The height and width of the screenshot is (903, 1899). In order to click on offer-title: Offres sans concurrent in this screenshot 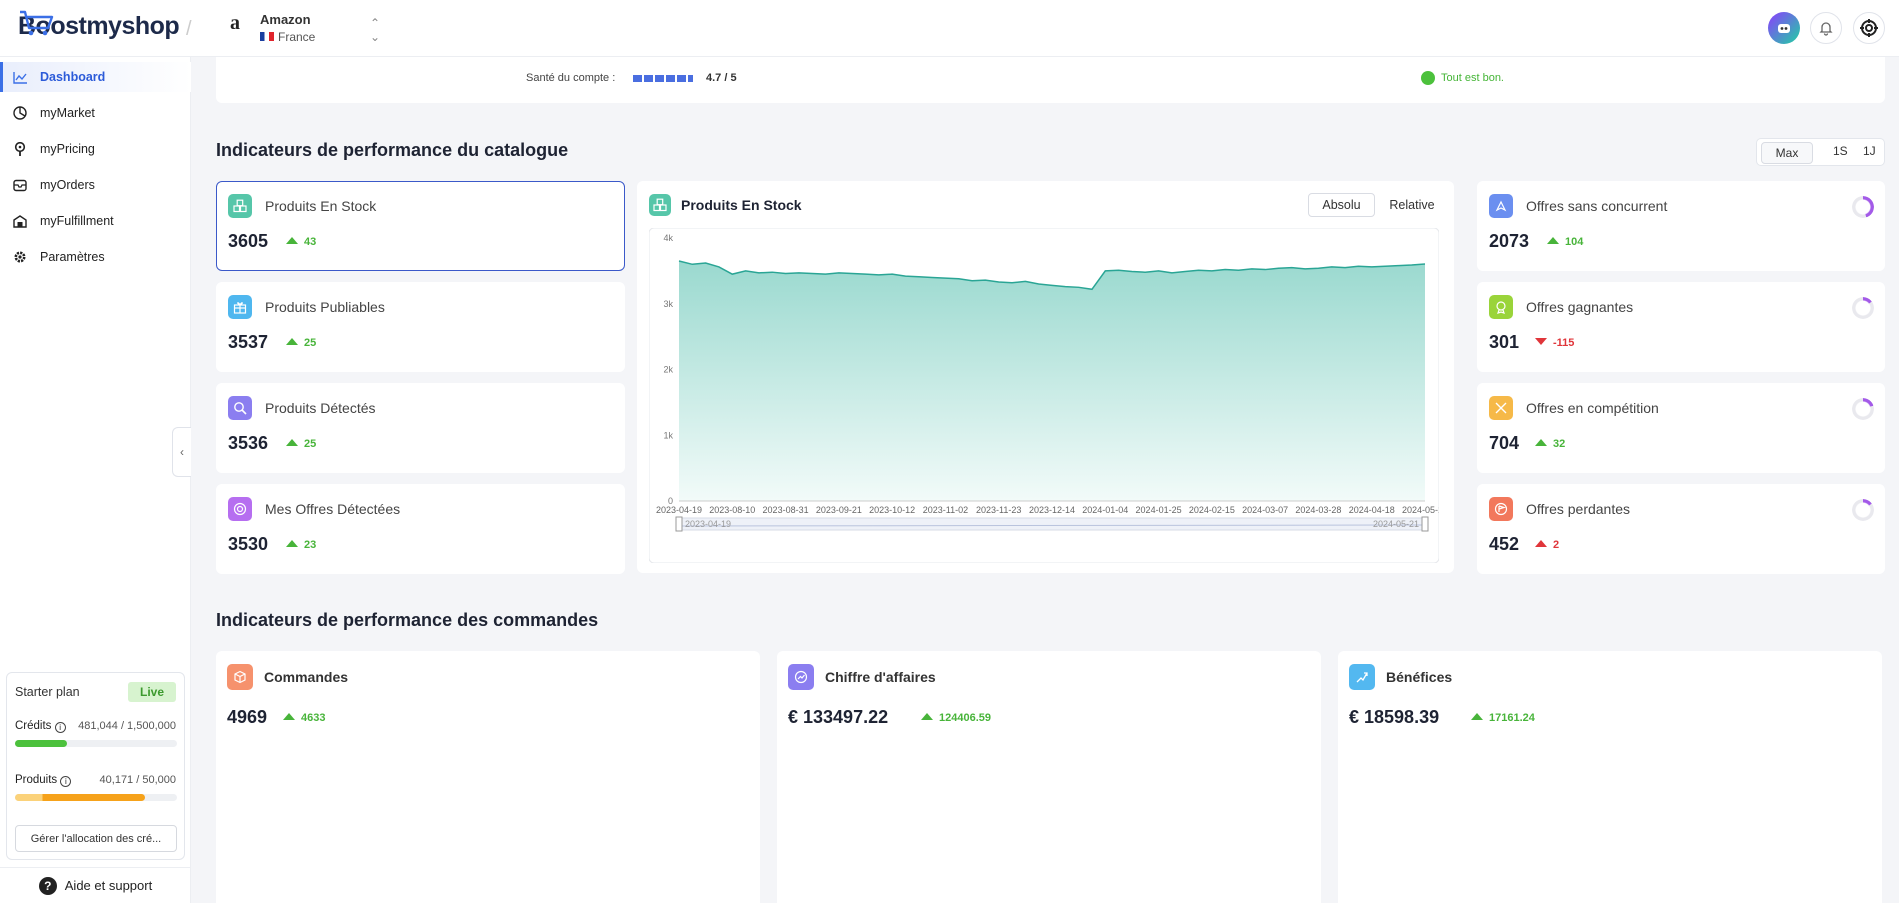, I will do `click(1597, 206)`.